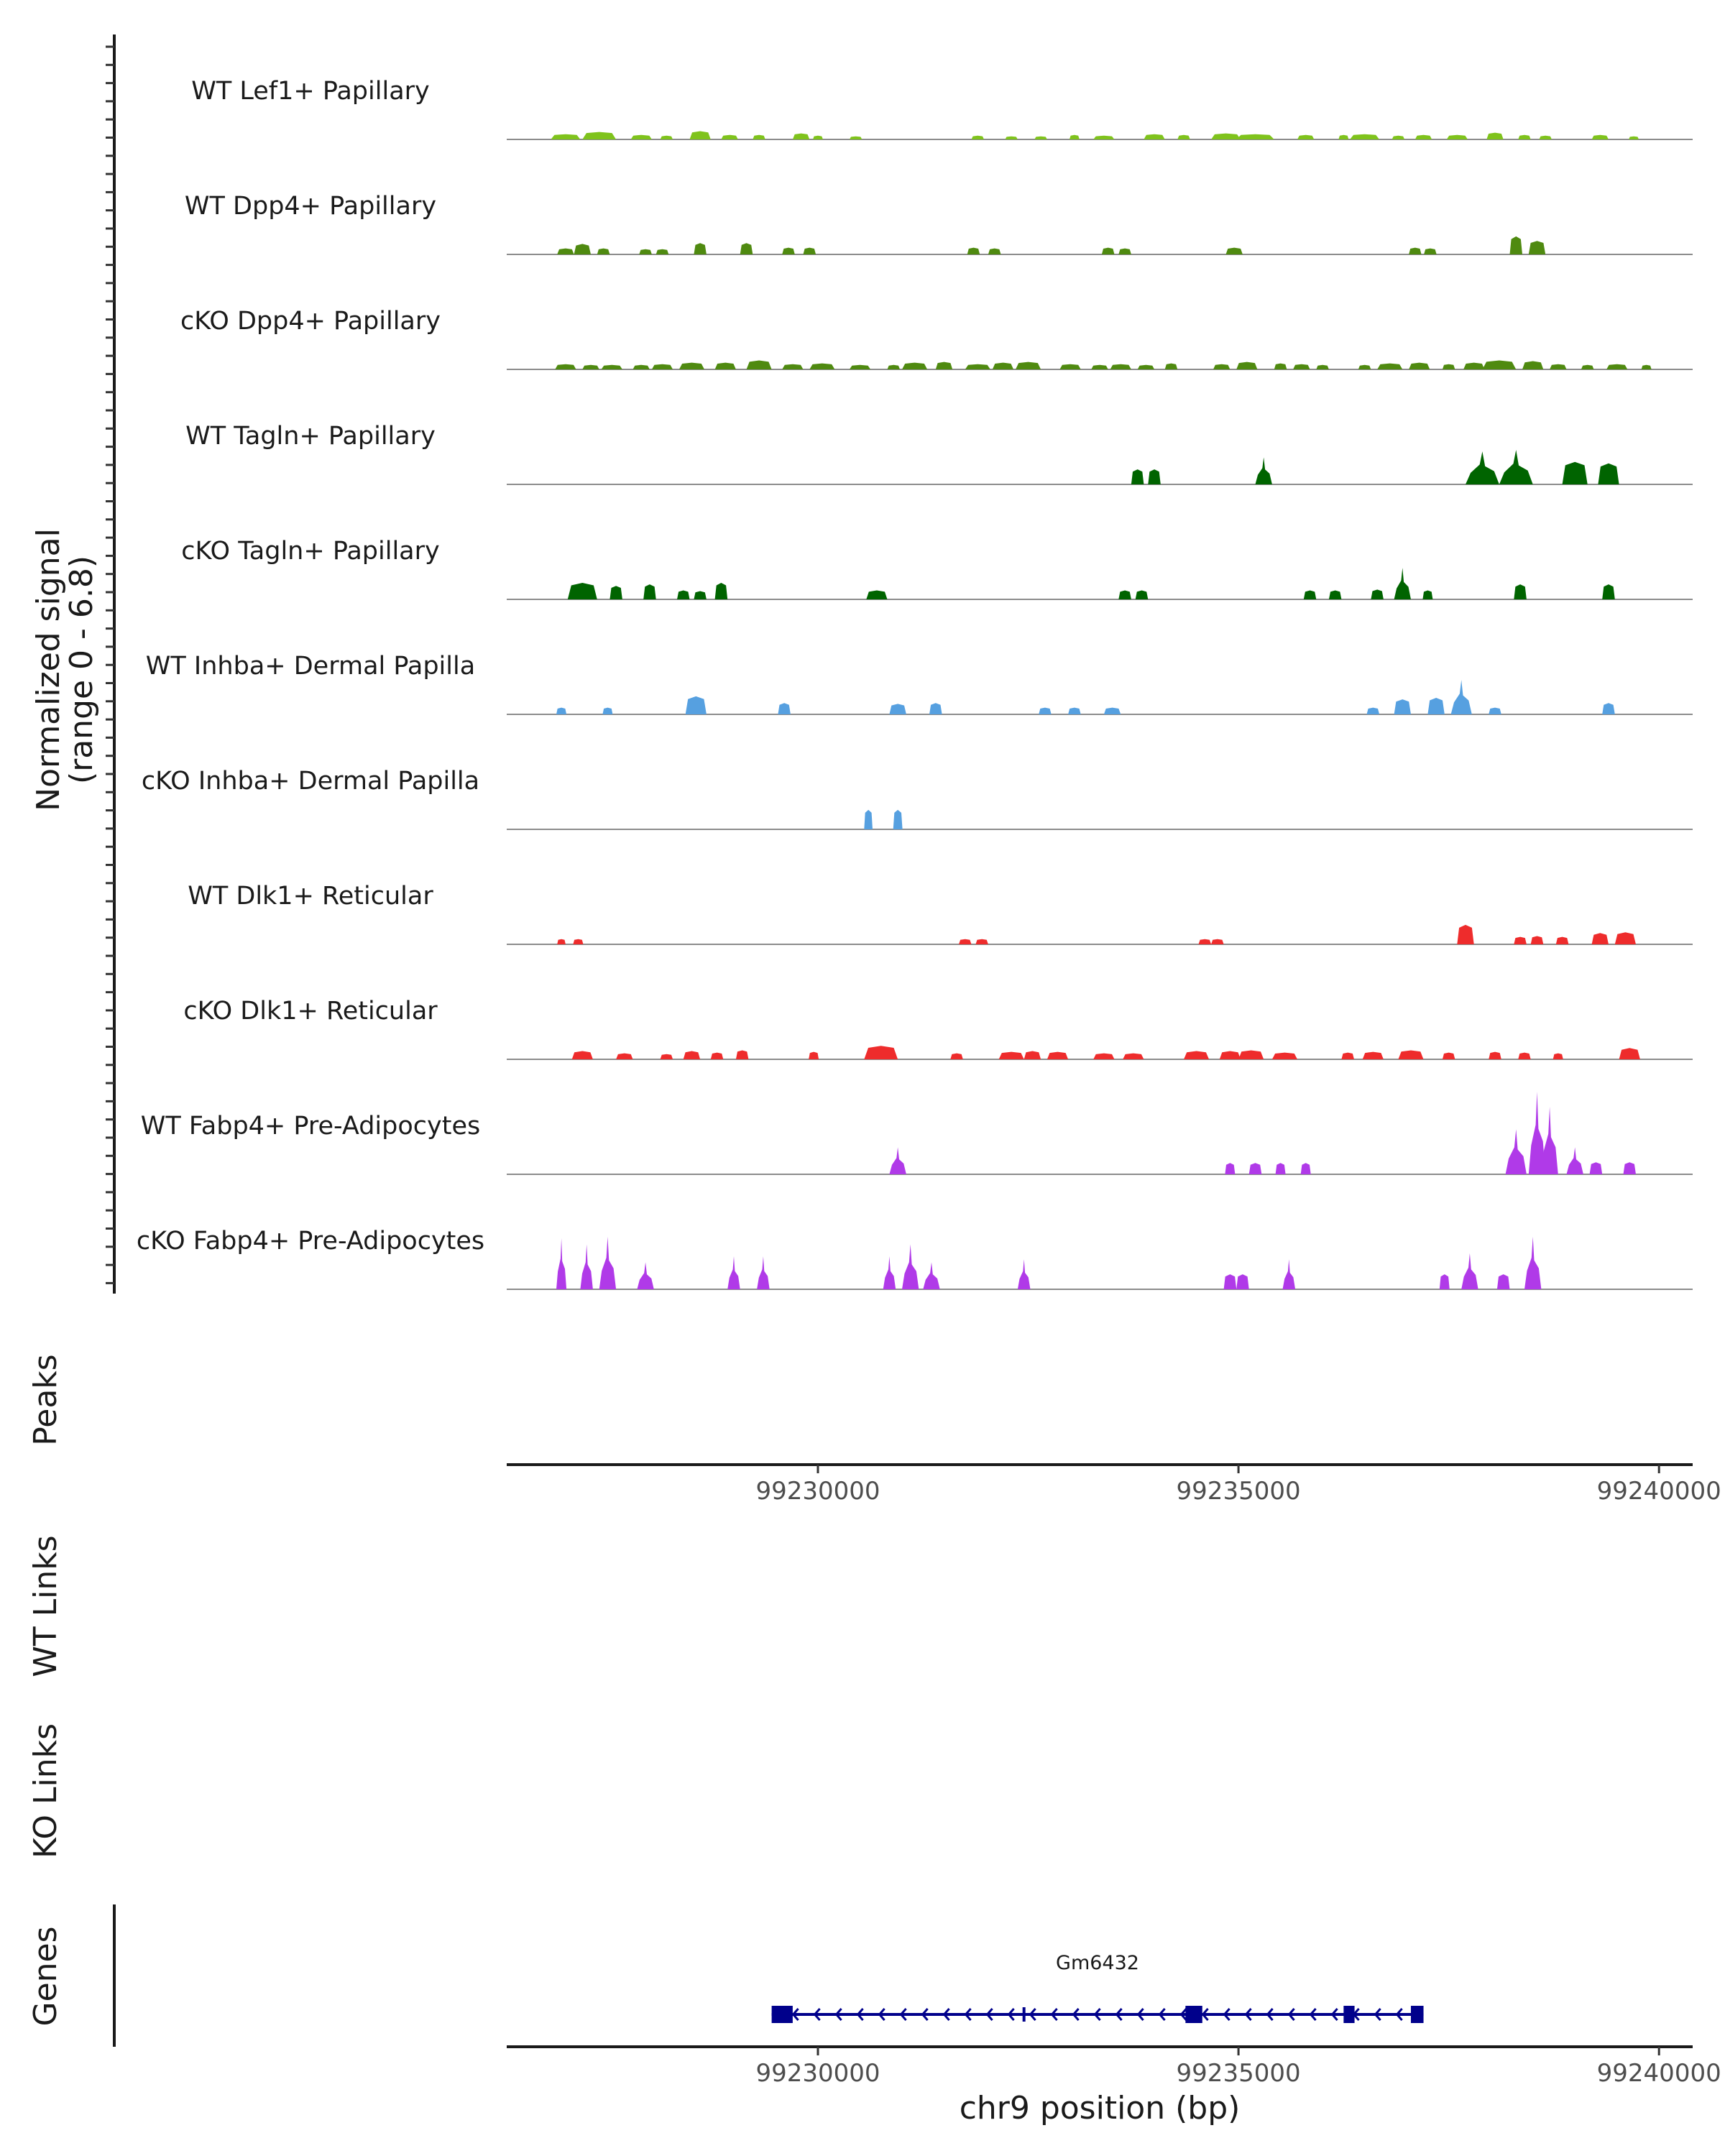  What do you see at coordinates (939, 454) in the screenshot?
I see `track-3: WT Tagln+ Papillary` at bounding box center [939, 454].